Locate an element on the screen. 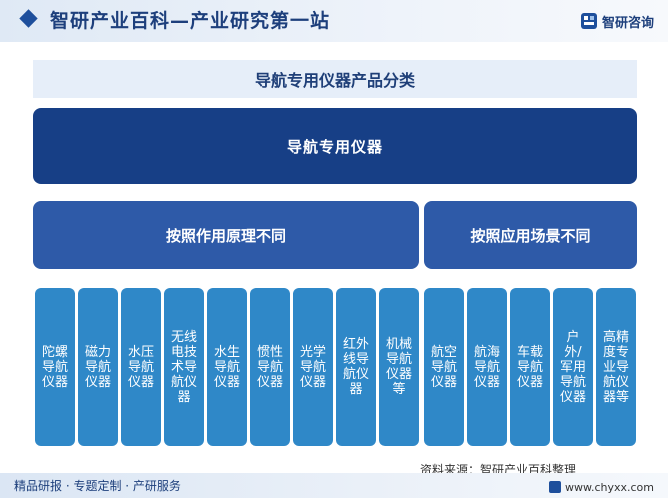 Image resolution: width=668 pixels, height=498 pixels. leaf-node-label: 高精度专业导航仪器等 is located at coordinates (615, 367).